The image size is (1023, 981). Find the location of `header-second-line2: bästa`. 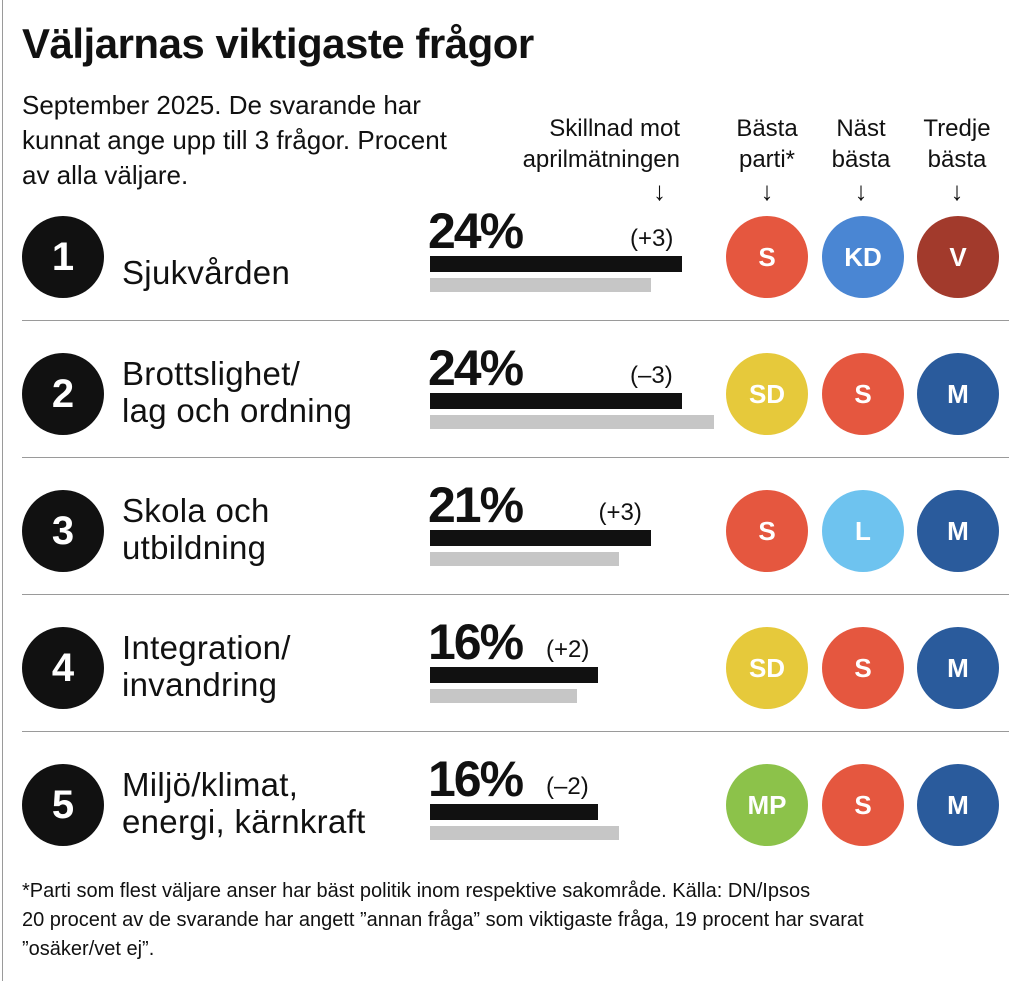

header-second-line2: bästa is located at coordinates (861, 159).